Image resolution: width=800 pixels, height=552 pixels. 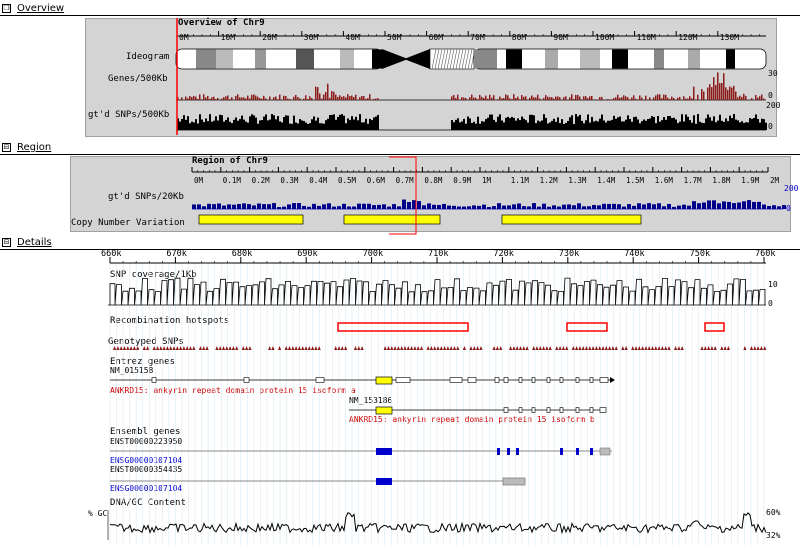 What do you see at coordinates (371, 400) in the screenshot?
I see `gene2-accession: NM_153186` at bounding box center [371, 400].